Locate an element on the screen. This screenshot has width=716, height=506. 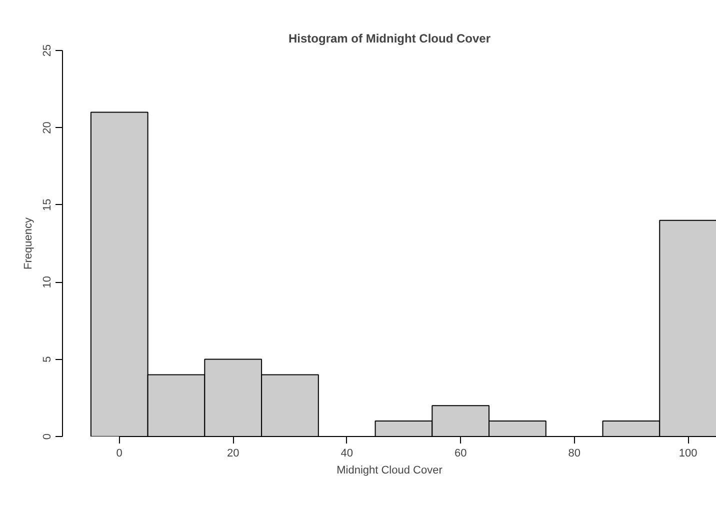
x-tick-label: 60 is located at coordinates (460, 454).